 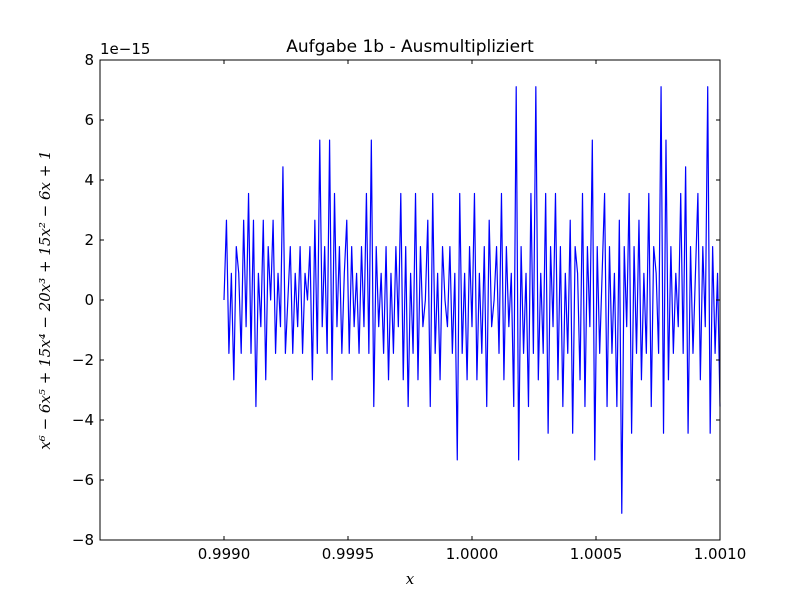 I want to click on y-offset-text: 1e−15, so click(x=125, y=49).